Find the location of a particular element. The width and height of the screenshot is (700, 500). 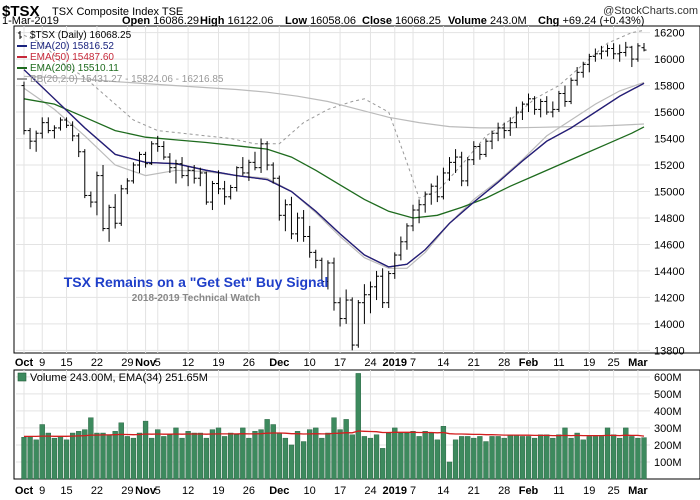

date-tick-label: 10 is located at coordinates (310, 491).